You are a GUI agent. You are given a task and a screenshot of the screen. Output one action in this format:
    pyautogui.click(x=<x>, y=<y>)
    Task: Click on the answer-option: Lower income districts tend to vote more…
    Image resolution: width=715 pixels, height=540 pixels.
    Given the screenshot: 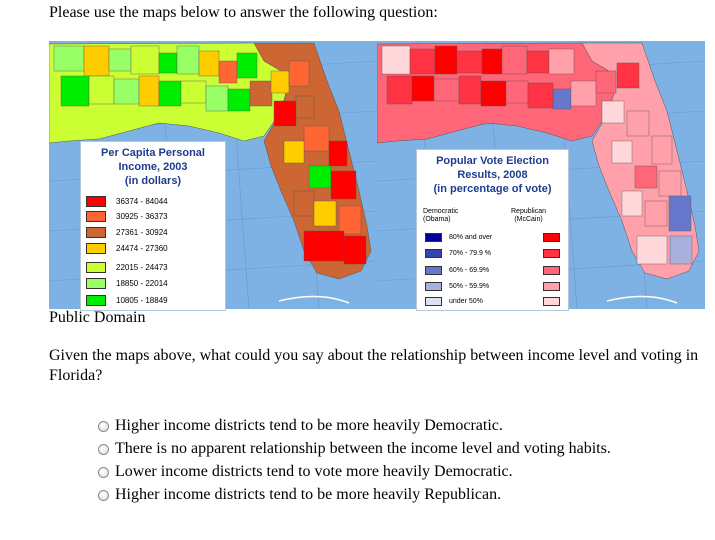 What is the action you would take?
    pyautogui.click(x=354, y=472)
    